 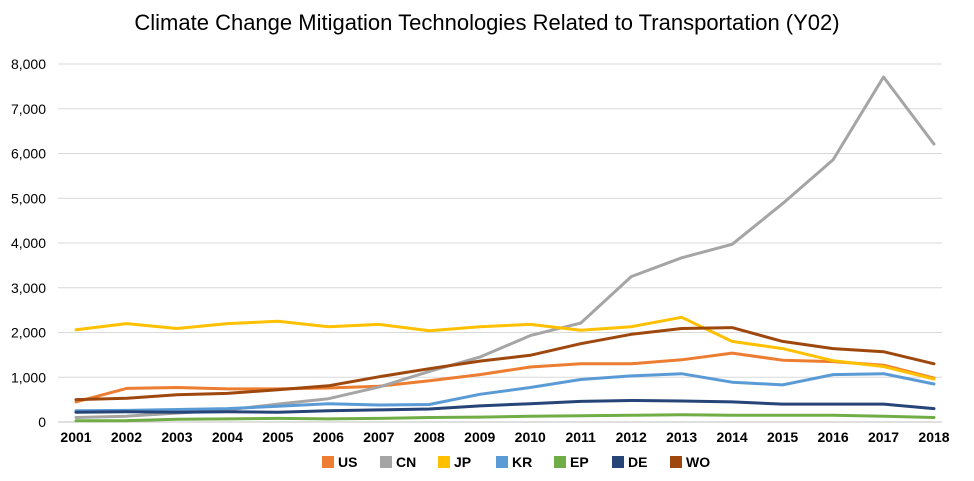 I want to click on x-tick-label: 2018, so click(x=933, y=437).